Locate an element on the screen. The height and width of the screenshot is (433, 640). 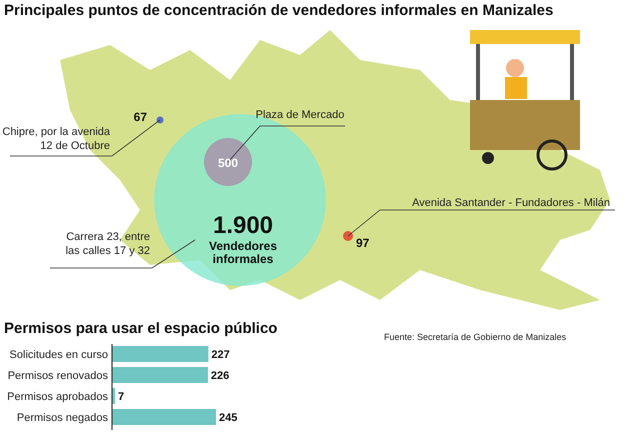
text: Principales puntos de concentración de vendedores informales en Manizales is located at coordinates (279, 10).